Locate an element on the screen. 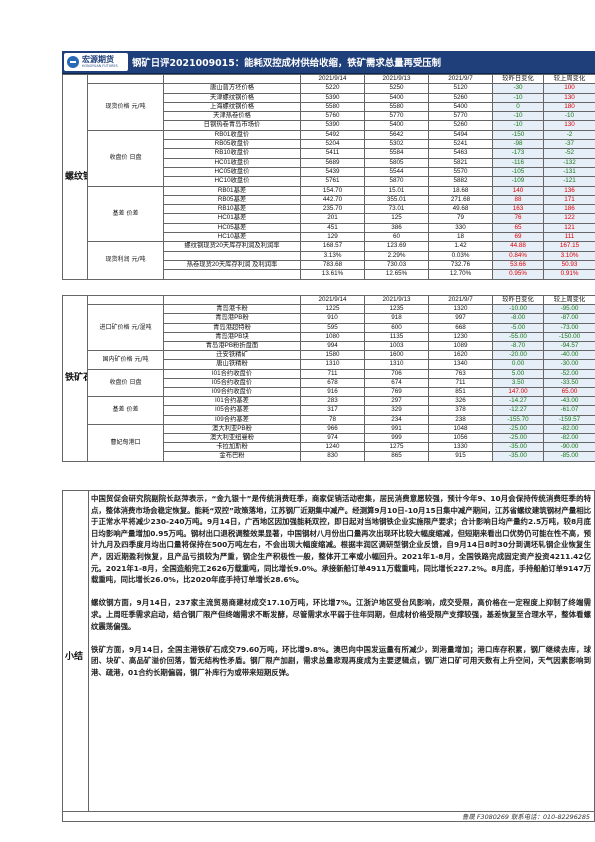 The image size is (595, 842). weekly-change-cell: -52.00 is located at coordinates (569, 373).